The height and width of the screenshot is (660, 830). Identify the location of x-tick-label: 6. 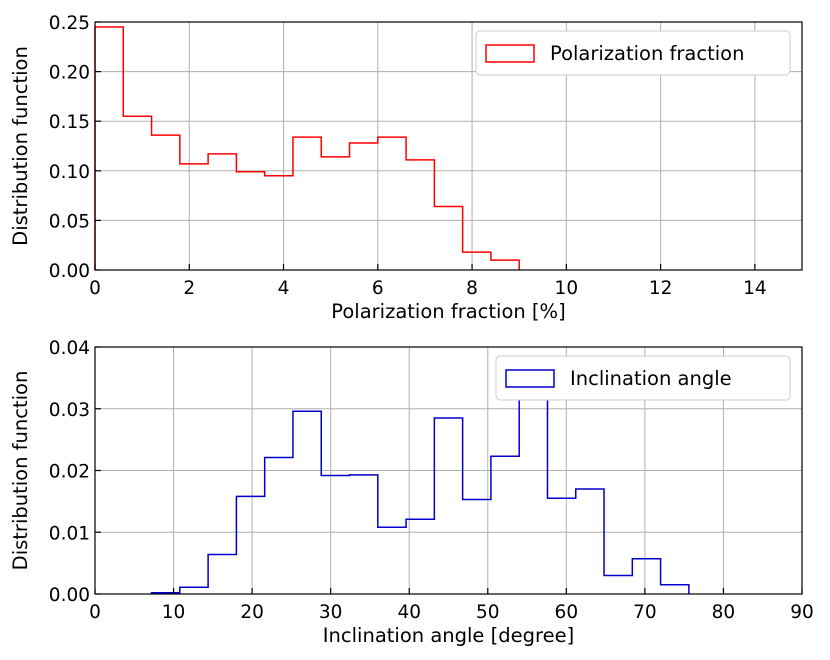
(378, 288).